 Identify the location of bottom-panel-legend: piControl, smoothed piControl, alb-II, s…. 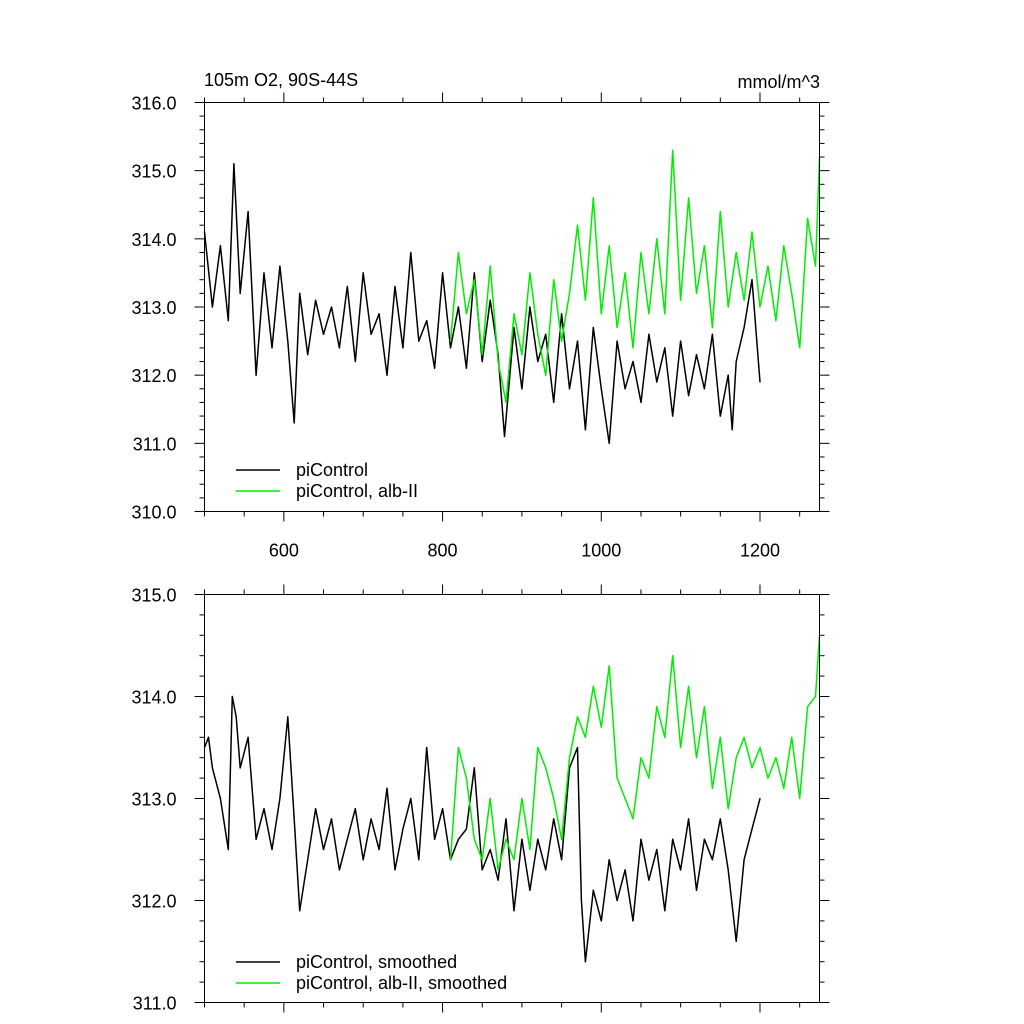
(371, 972).